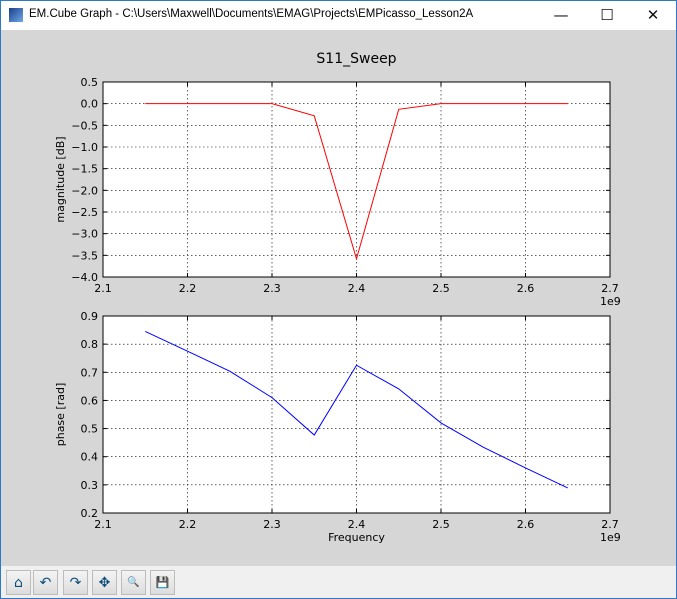 Image resolution: width=677 pixels, height=599 pixels. I want to click on chart-title: S11_Sweep, so click(356, 59).